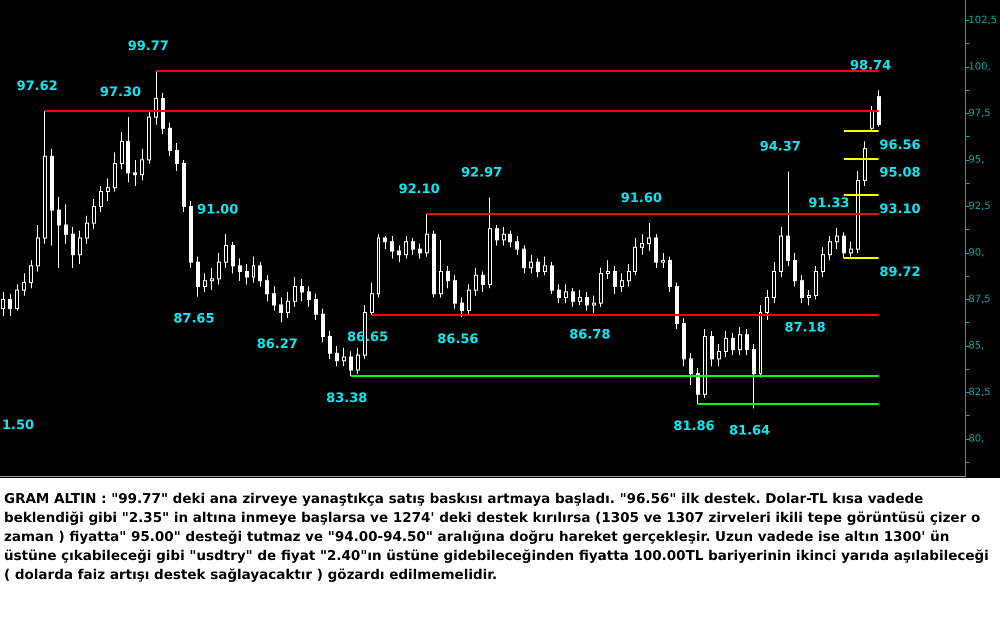  I want to click on annotation: 86.56, so click(457, 339).